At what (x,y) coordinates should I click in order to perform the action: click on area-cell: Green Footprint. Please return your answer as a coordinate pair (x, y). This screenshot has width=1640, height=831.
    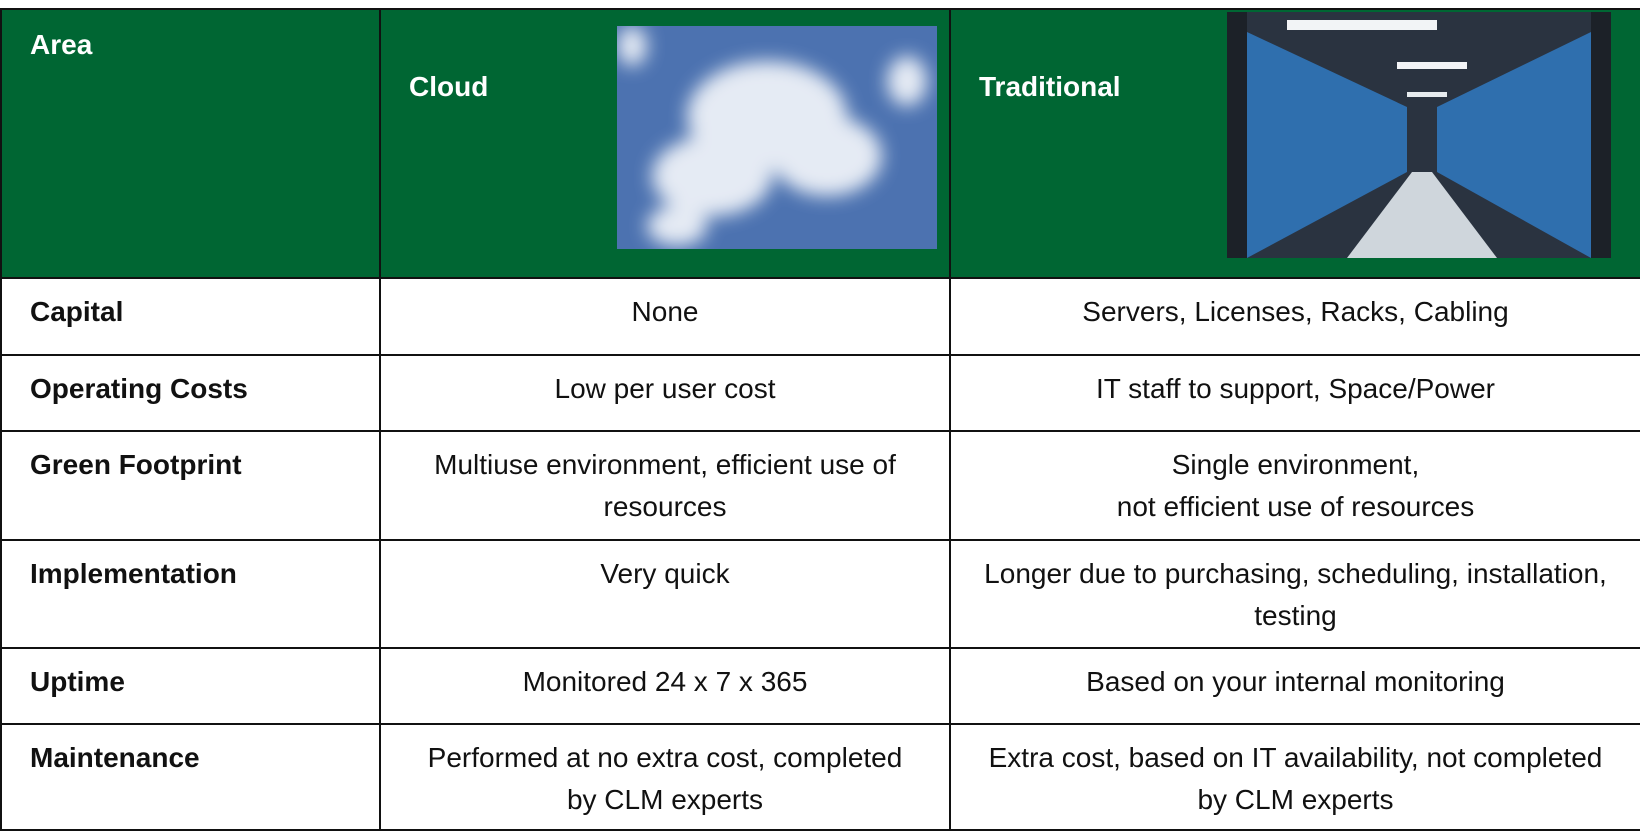
    Looking at the image, I should click on (190, 485).